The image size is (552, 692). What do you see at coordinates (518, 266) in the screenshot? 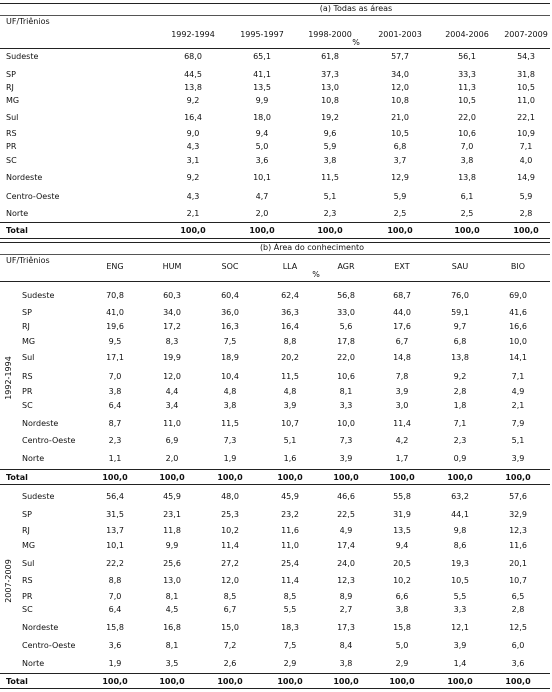
I see `column-header: BIO` at bounding box center [518, 266].